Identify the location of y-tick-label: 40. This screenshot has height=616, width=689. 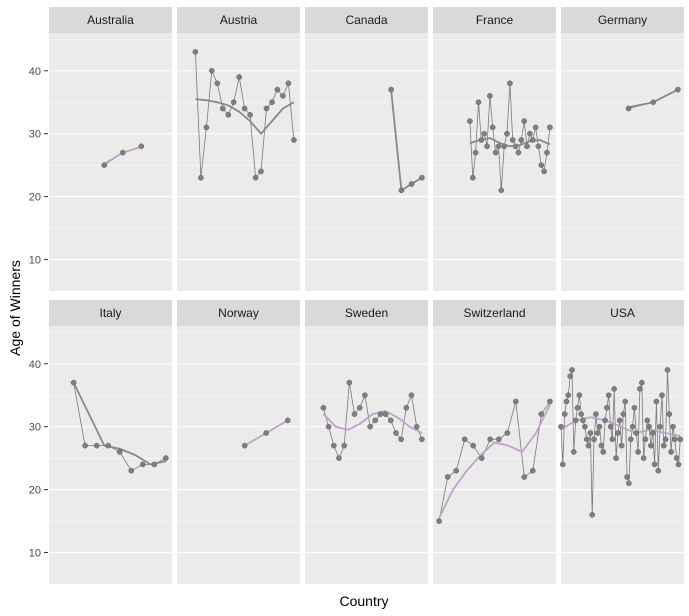
(35, 365).